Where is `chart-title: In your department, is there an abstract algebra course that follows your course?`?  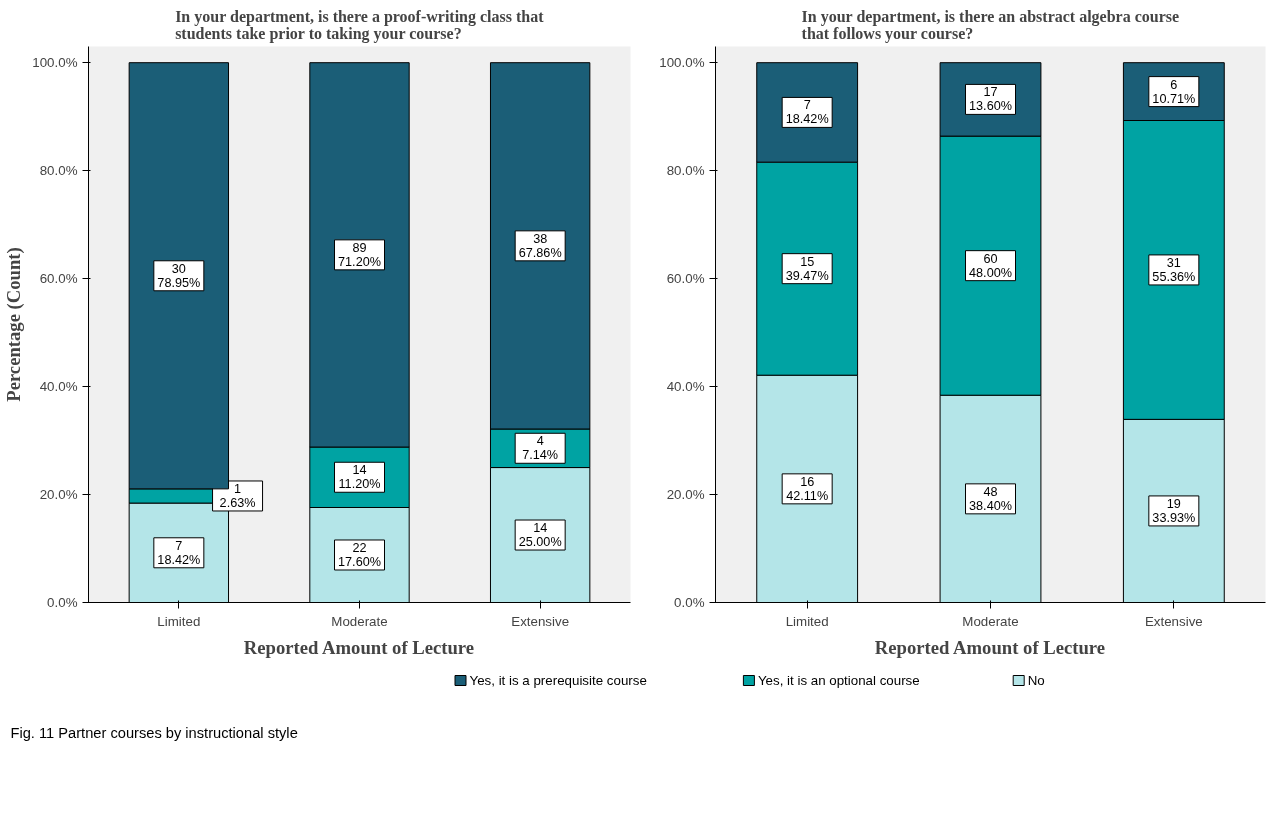
chart-title: In your department, is there an abstract algebra course that follows your course? is located at coordinates (990, 25).